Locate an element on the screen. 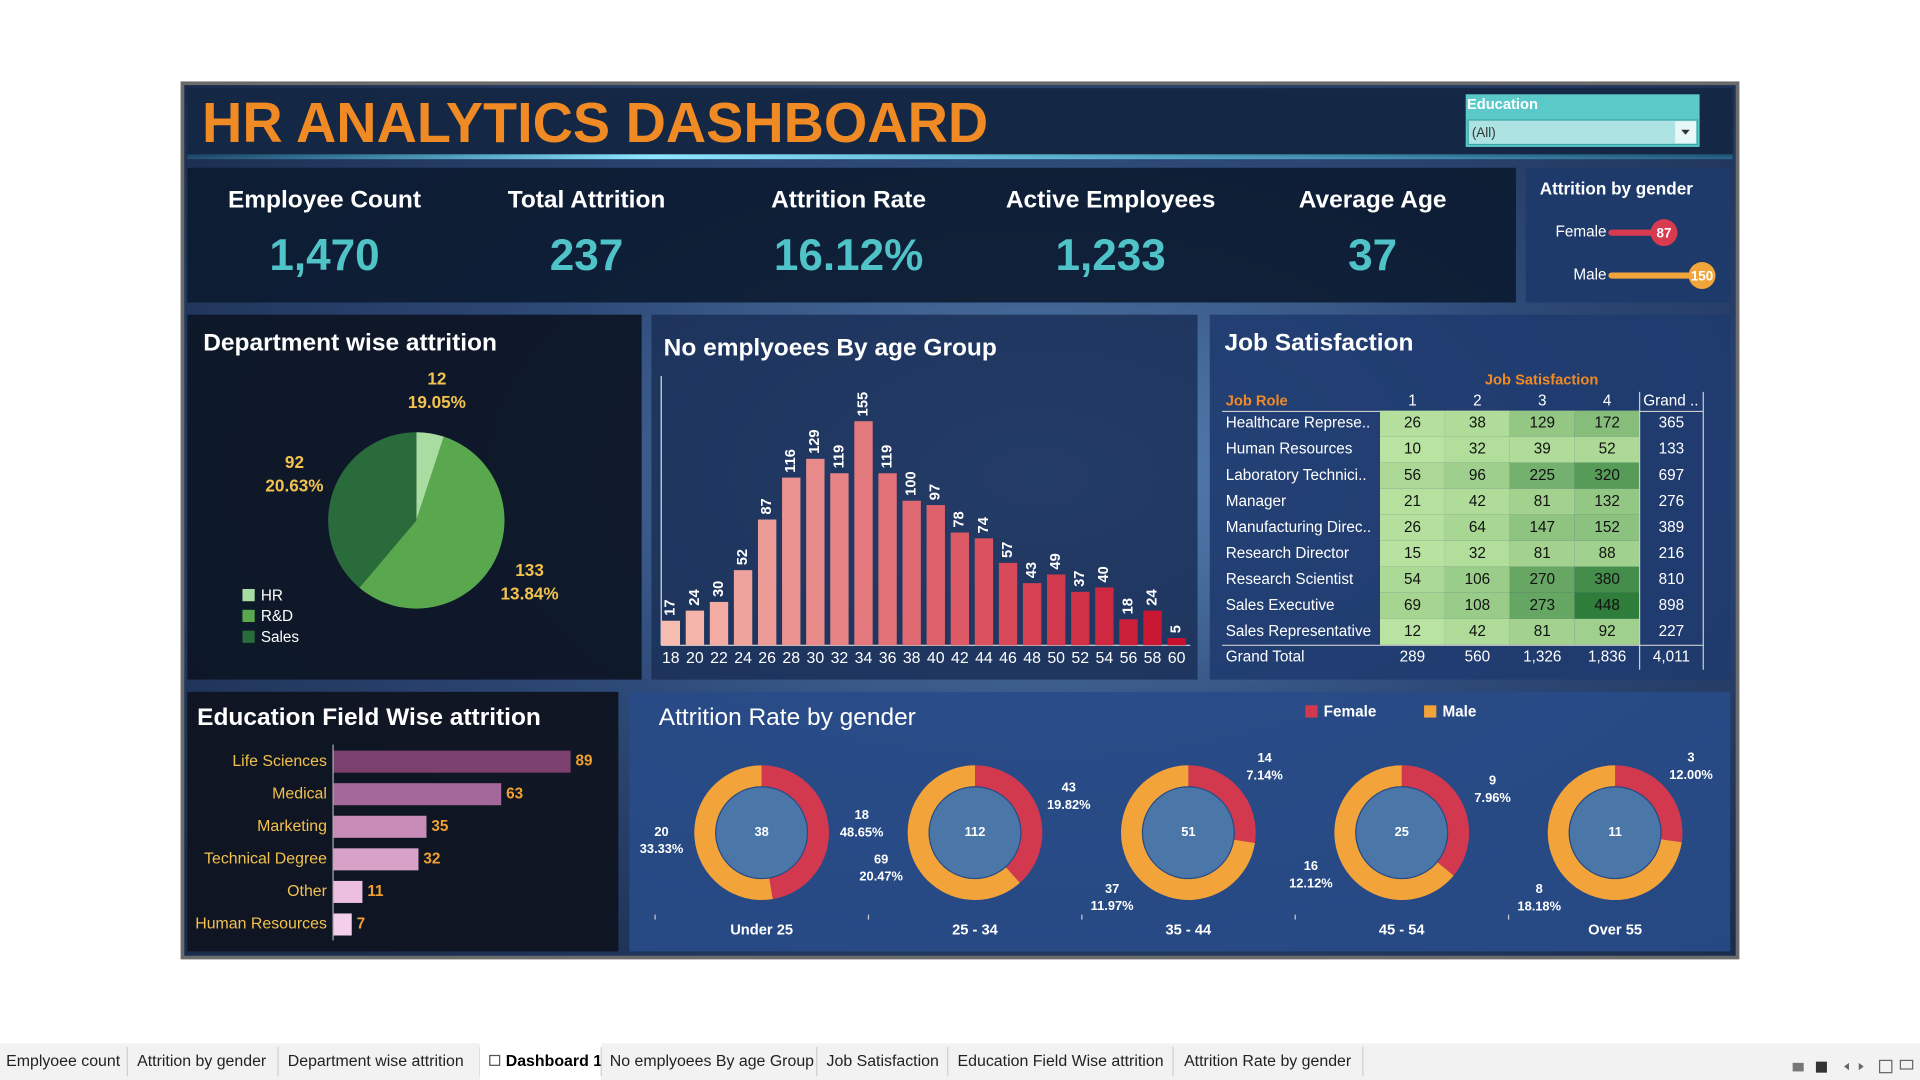  tab: No emplyoees By age Group is located at coordinates (712, 1061).